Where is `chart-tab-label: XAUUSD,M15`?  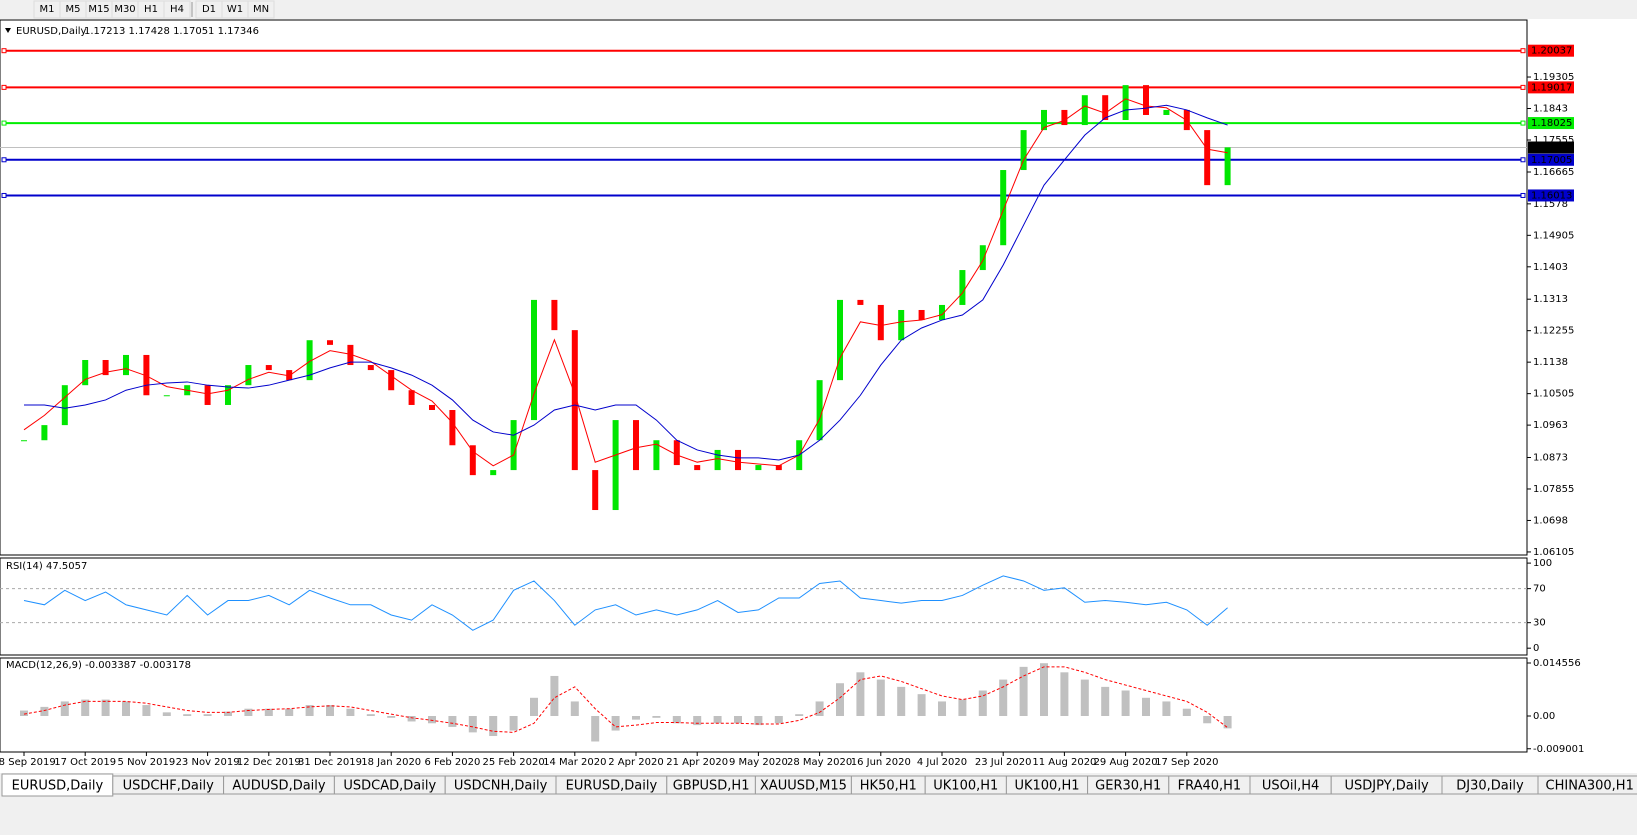
chart-tab-label: XAUUSD,M15 is located at coordinates (803, 786).